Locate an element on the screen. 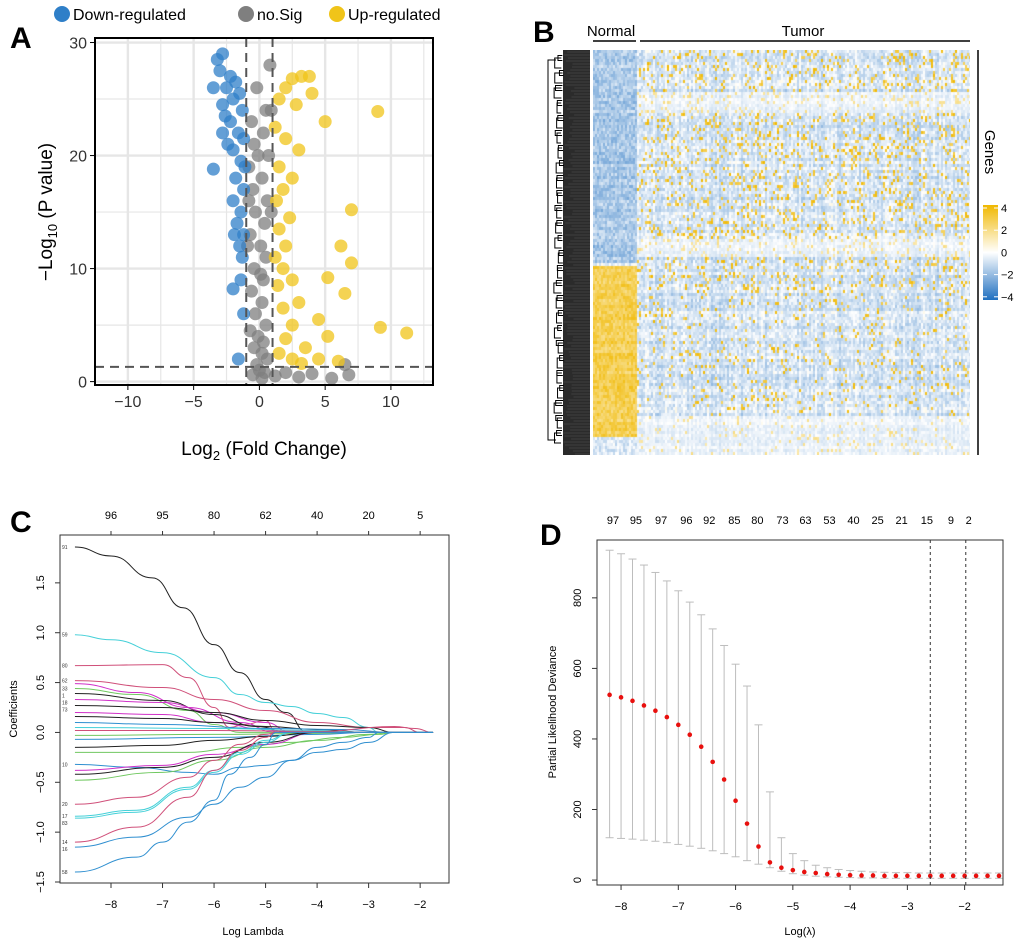 This screenshot has height=946, width=1020. top-tick-label: 96 is located at coordinates (111, 516).